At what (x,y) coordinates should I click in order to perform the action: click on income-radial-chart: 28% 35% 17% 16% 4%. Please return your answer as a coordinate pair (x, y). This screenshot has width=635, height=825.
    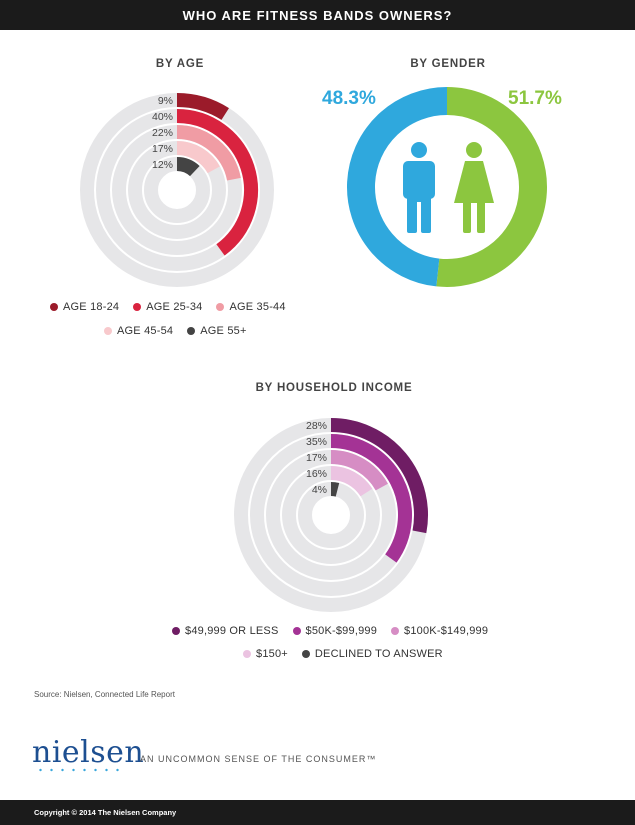
    Looking at the image, I should click on (331, 515).